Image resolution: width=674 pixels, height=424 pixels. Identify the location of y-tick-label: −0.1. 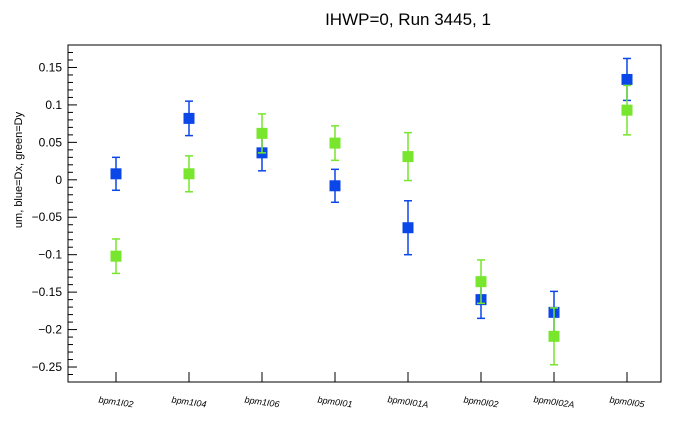
(50, 255).